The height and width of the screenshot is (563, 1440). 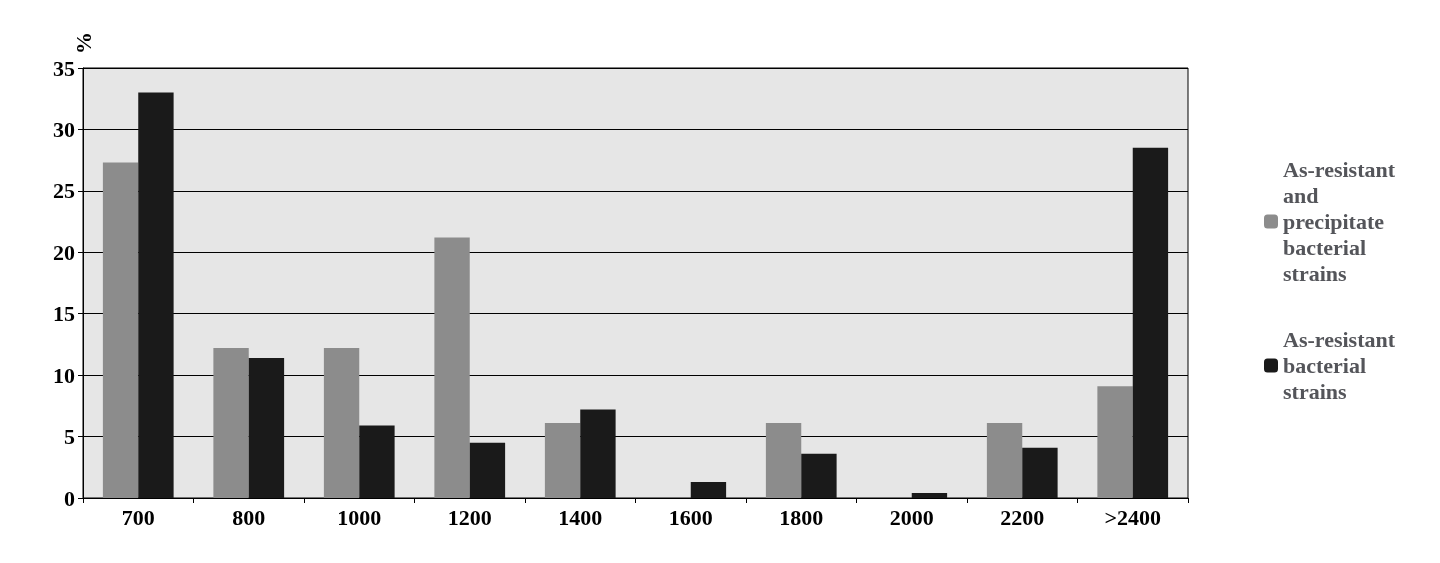 What do you see at coordinates (580, 517) in the screenshot?
I see `x-tick-label: 1400` at bounding box center [580, 517].